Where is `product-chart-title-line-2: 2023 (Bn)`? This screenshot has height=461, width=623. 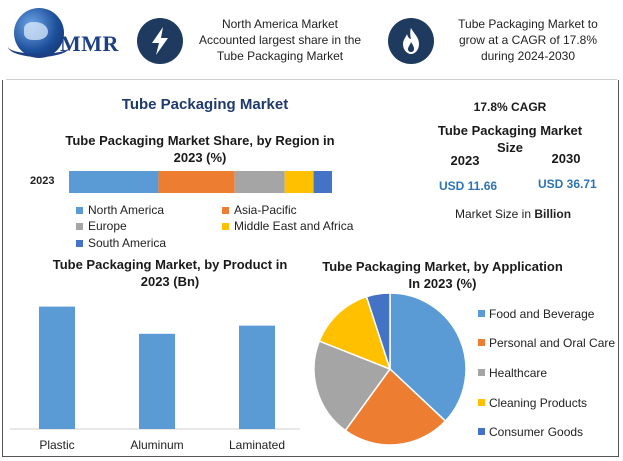 product-chart-title-line-2: 2023 (Bn) is located at coordinates (170, 281).